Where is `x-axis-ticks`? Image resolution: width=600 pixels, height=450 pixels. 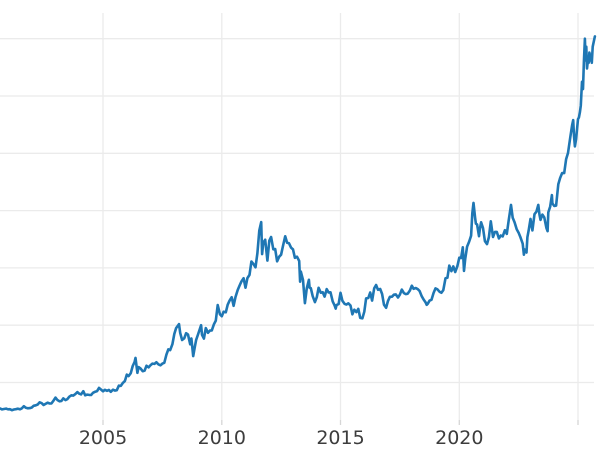 x-axis-ticks is located at coordinates (340, 422).